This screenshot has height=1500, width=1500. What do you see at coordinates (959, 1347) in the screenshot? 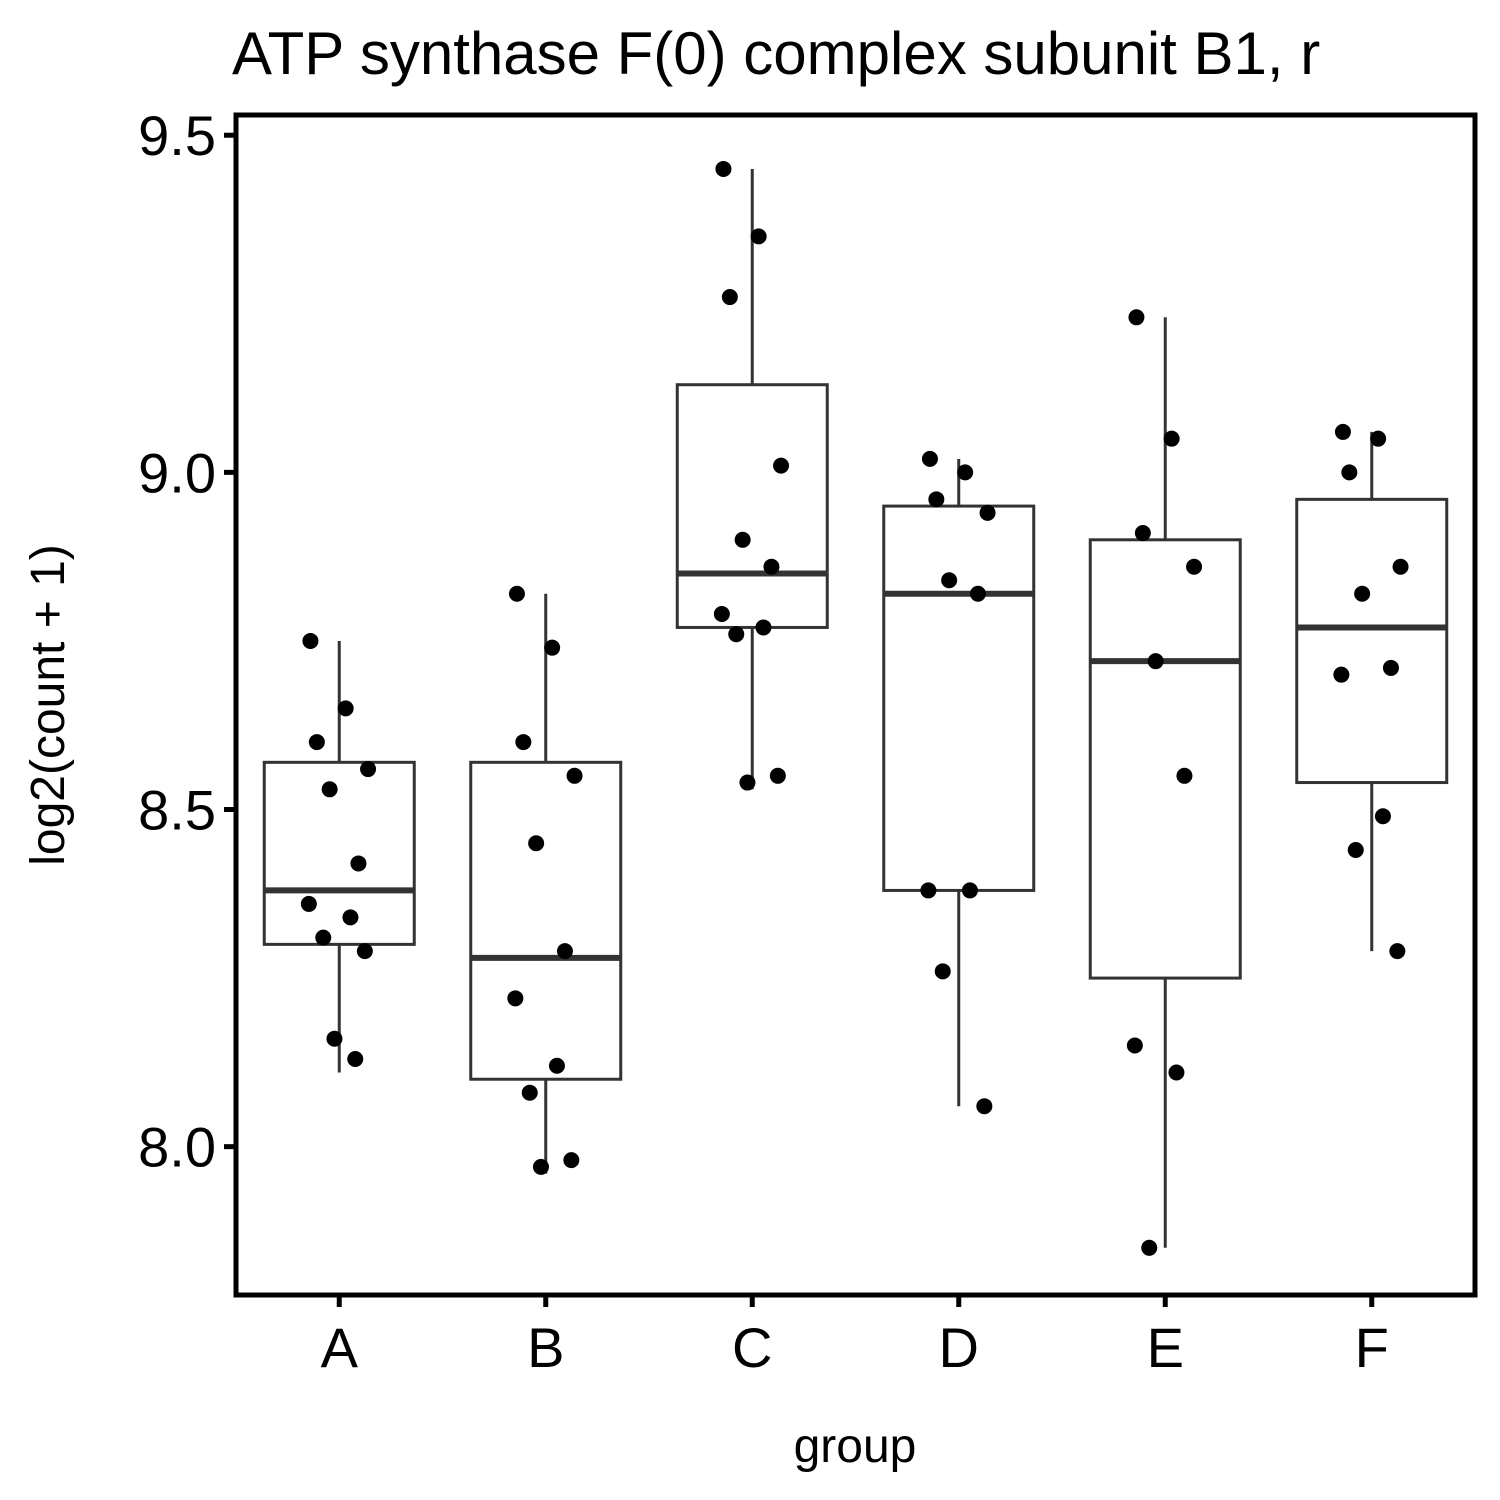
I see `x-tick-label: D` at bounding box center [959, 1347].